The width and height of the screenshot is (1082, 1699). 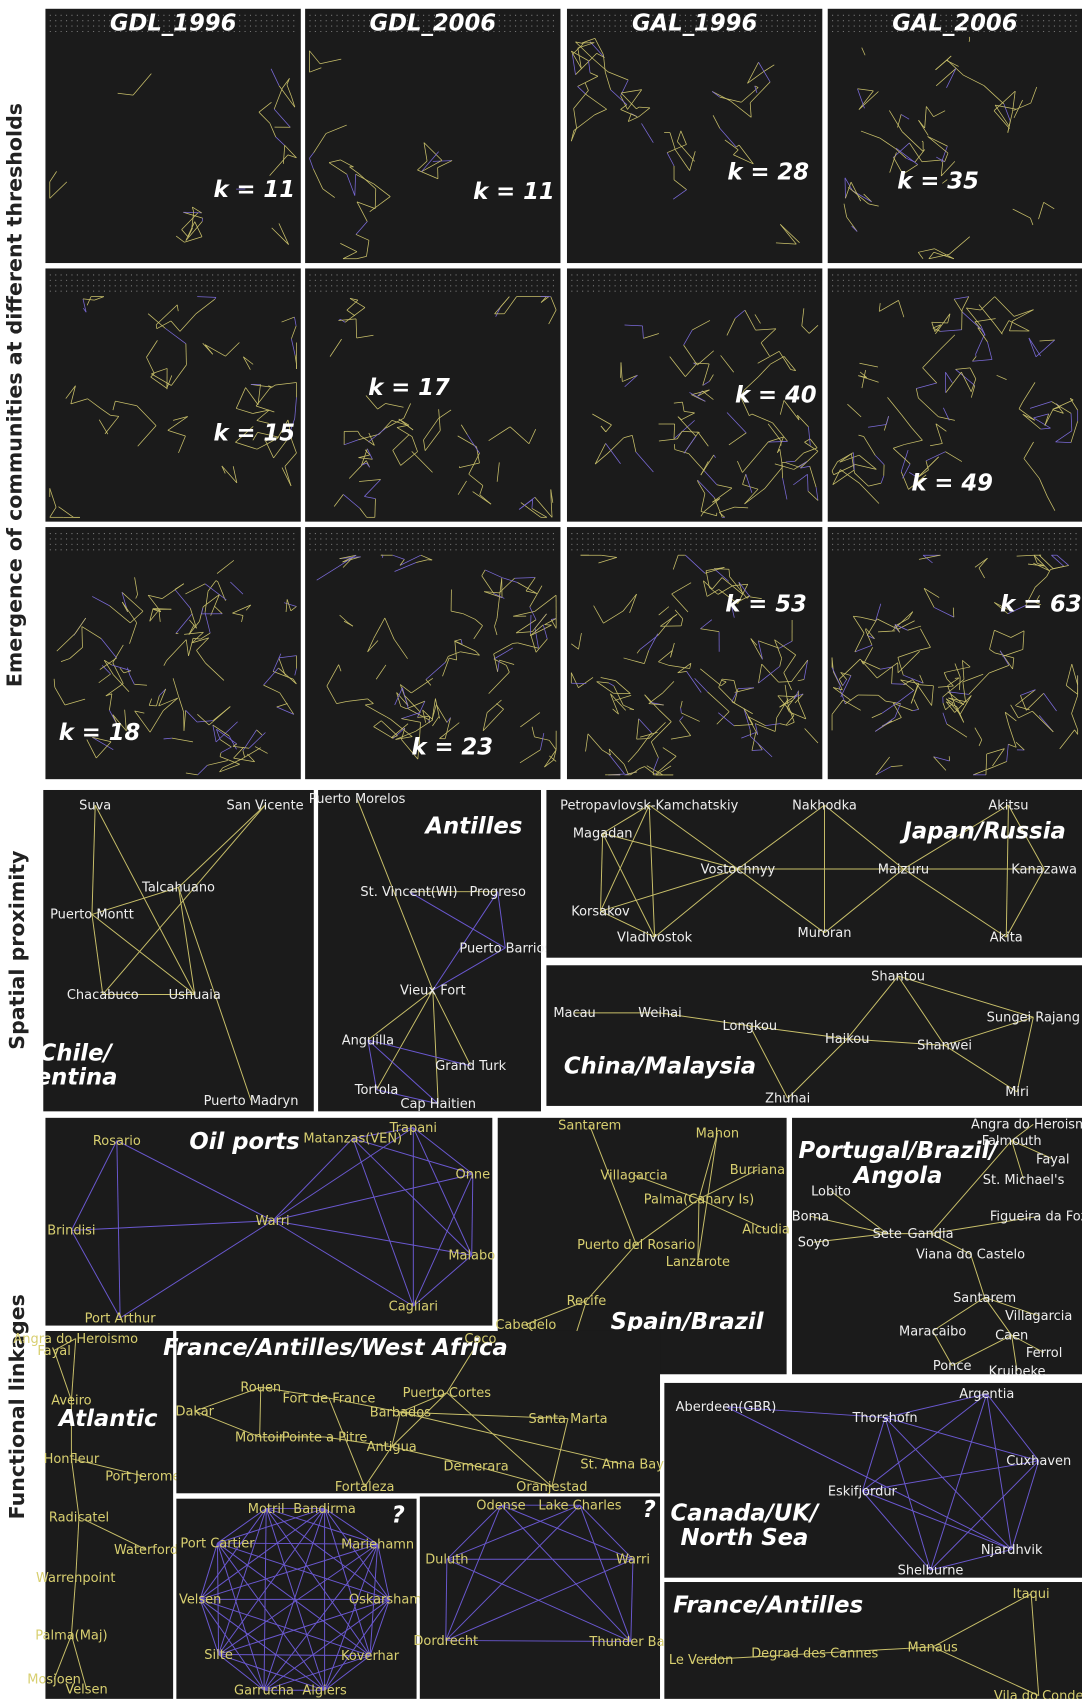 What do you see at coordinates (636, 1245) in the screenshot?
I see `port-label: Puerto del Rosario` at bounding box center [636, 1245].